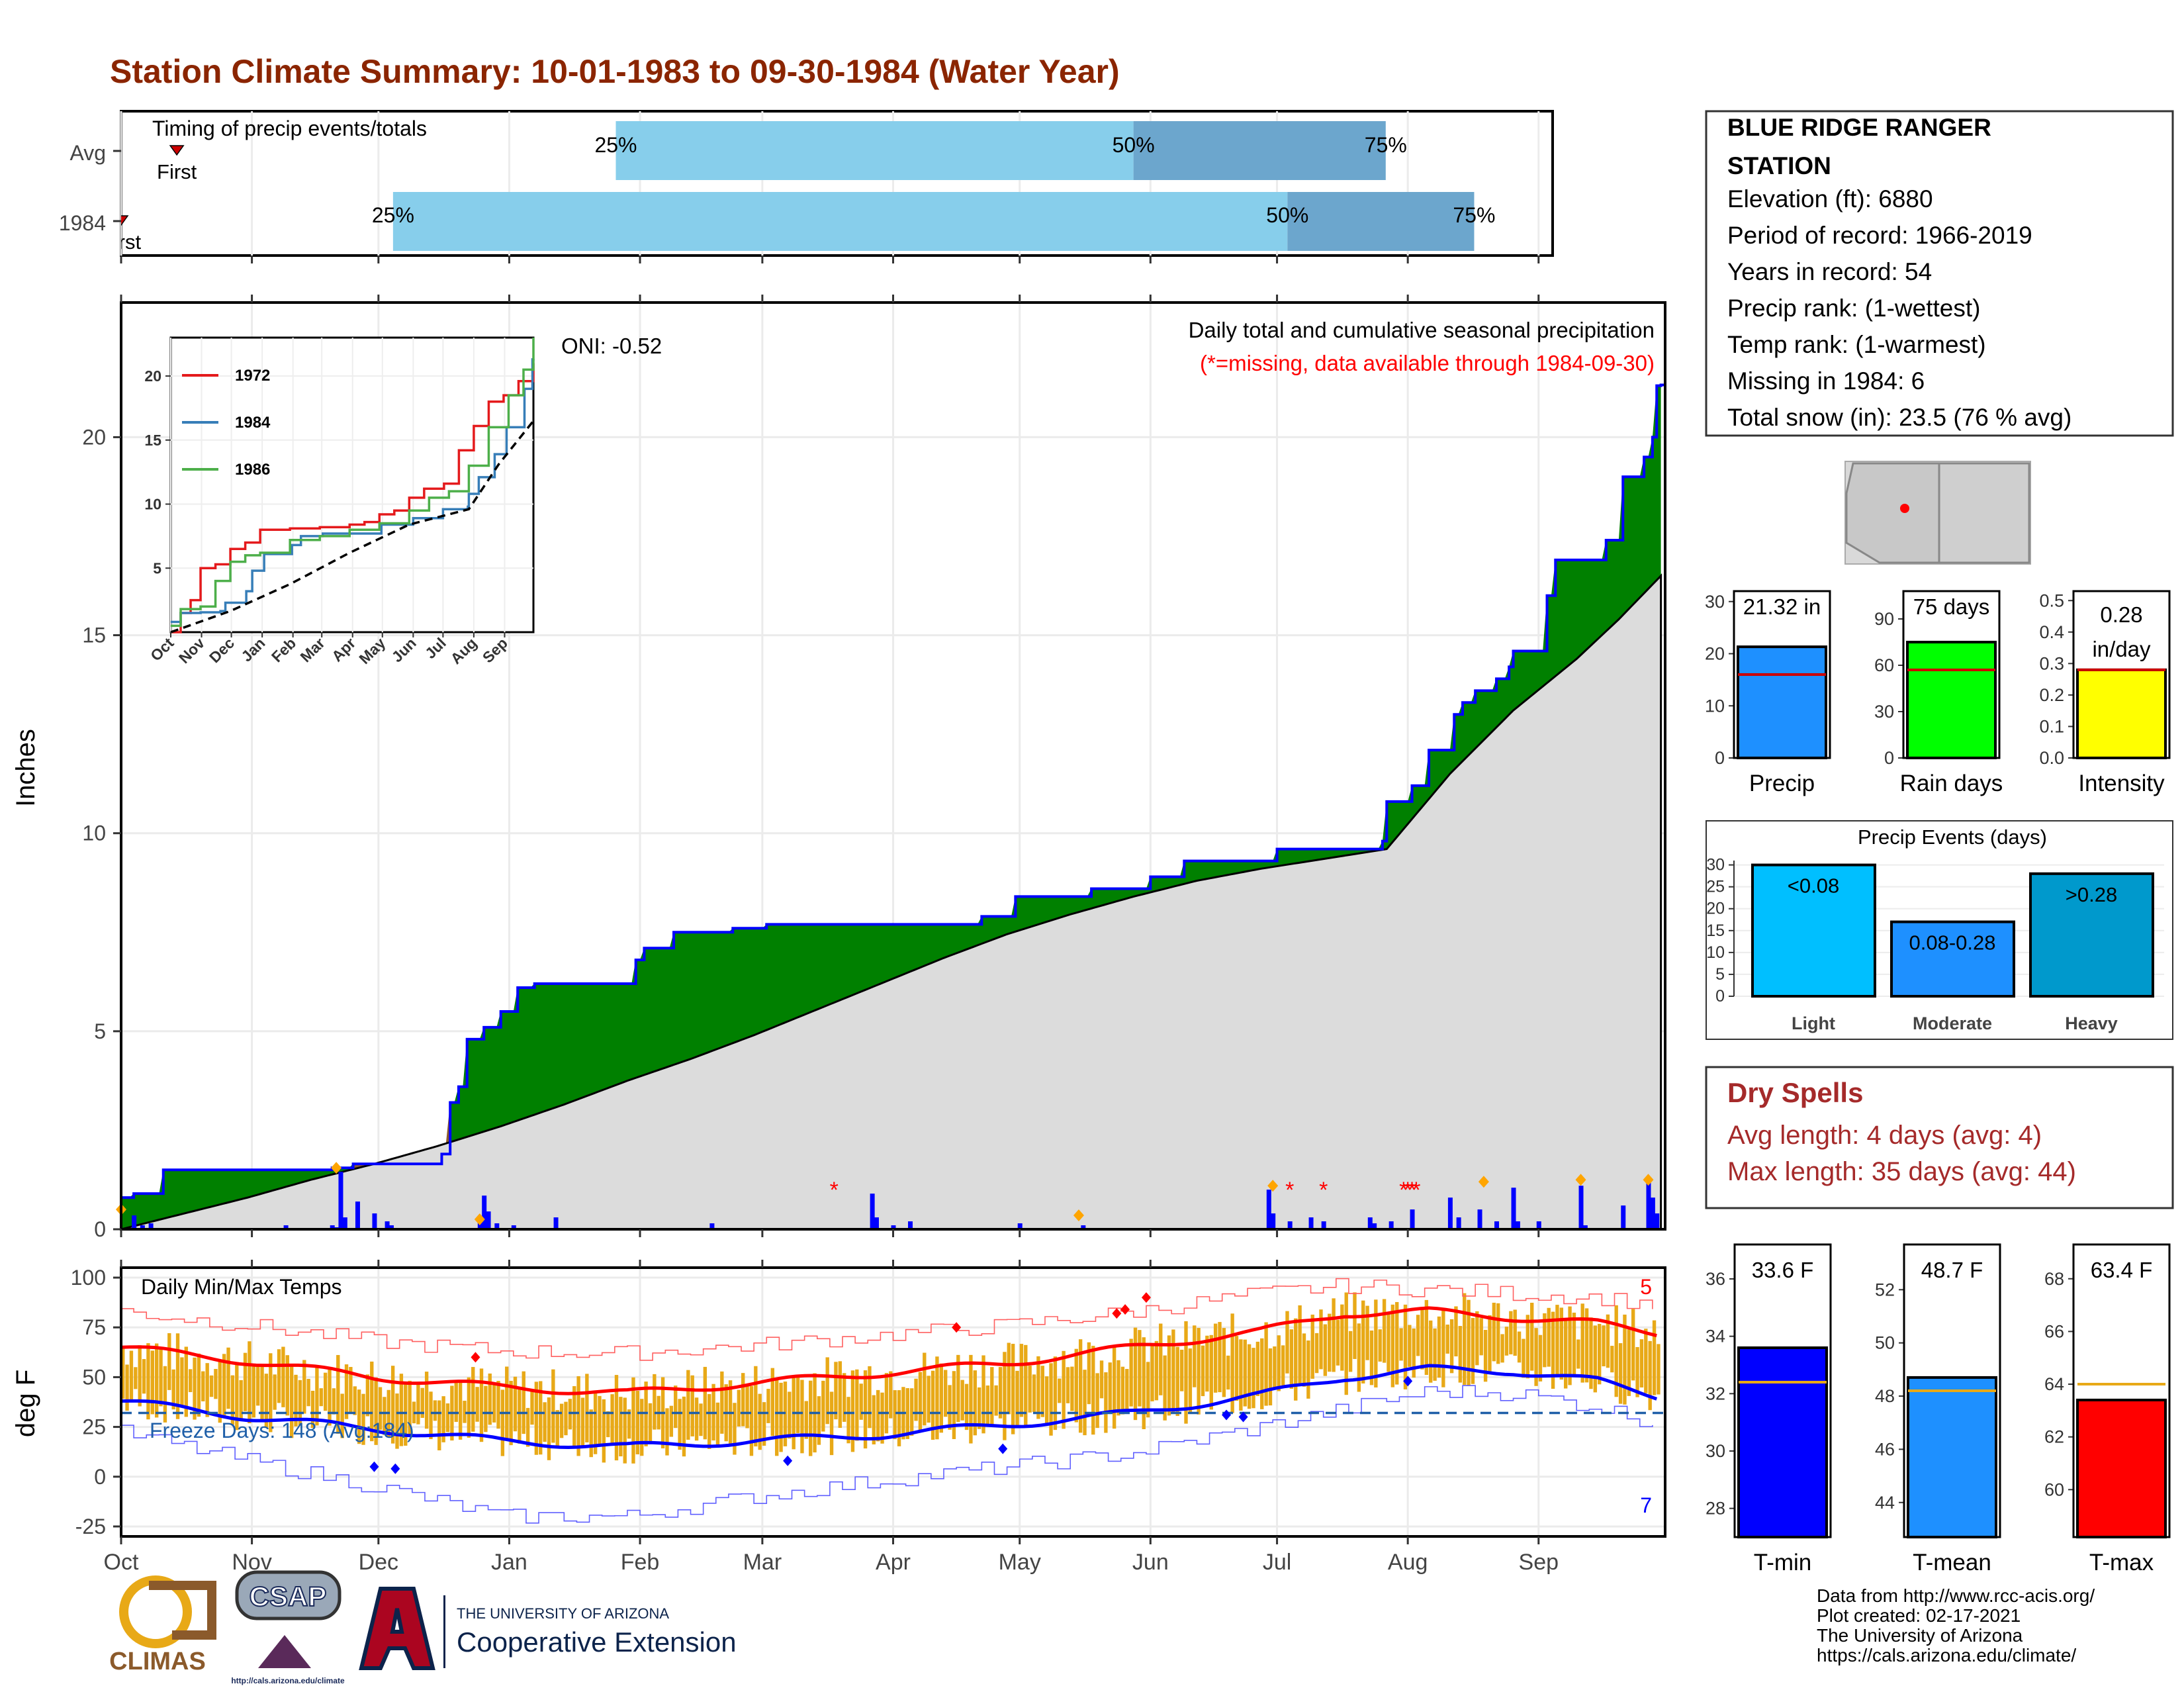 The image size is (2184, 1688). Describe the element at coordinates (1937, 513) in the screenshot. I see `locator-map` at that location.